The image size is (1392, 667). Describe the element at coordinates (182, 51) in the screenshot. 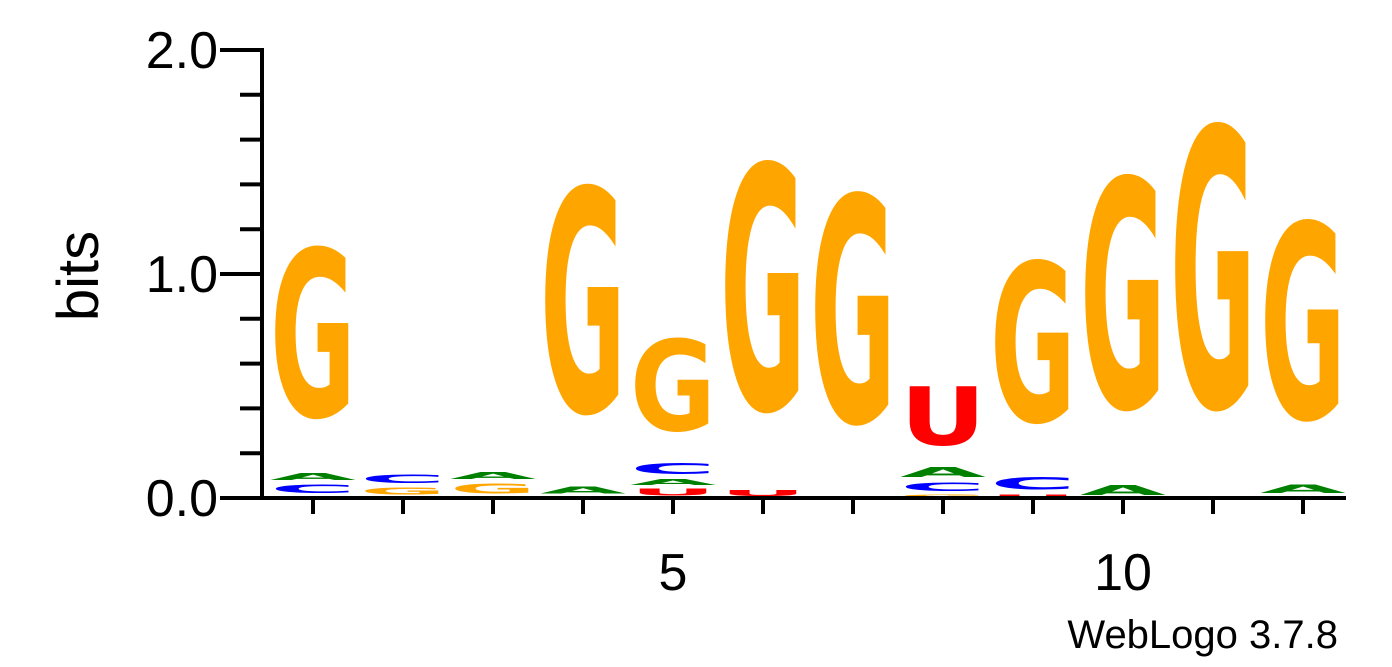

I see `y-tick-label: 2.0` at that location.